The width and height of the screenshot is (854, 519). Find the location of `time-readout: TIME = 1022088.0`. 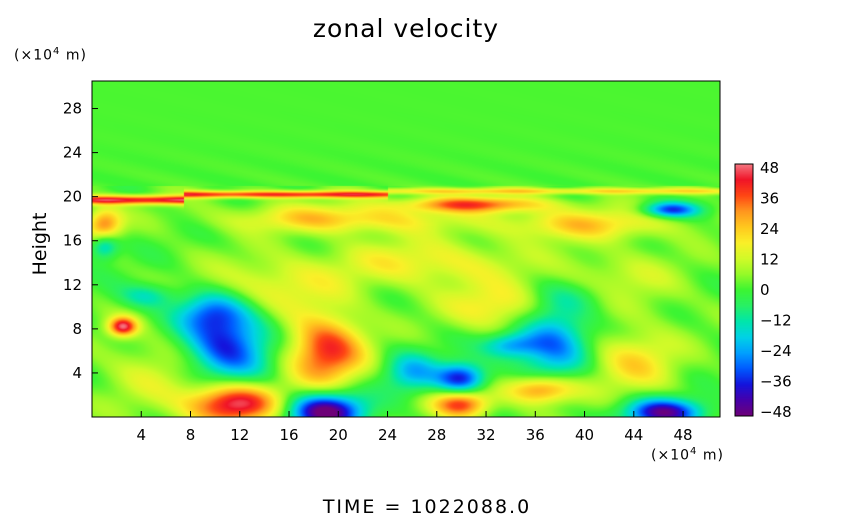

time-readout: TIME = 1022088.0 is located at coordinates (427, 507).